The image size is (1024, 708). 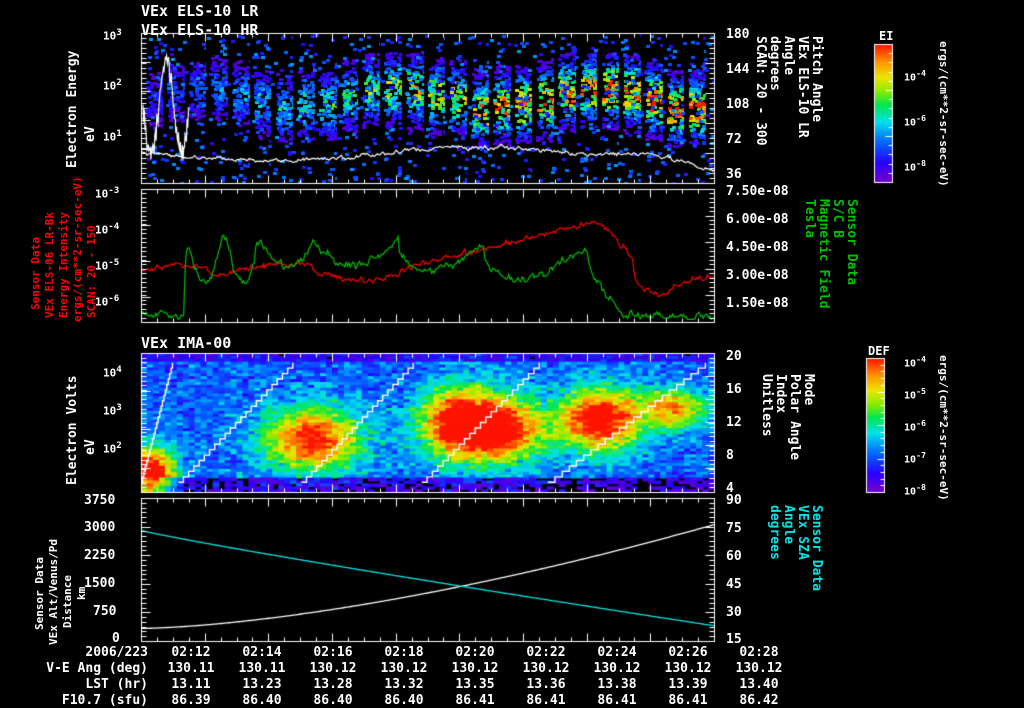 I want to click on panel1-cbtick-2: 10⁻⁶, so click(x=915, y=121).